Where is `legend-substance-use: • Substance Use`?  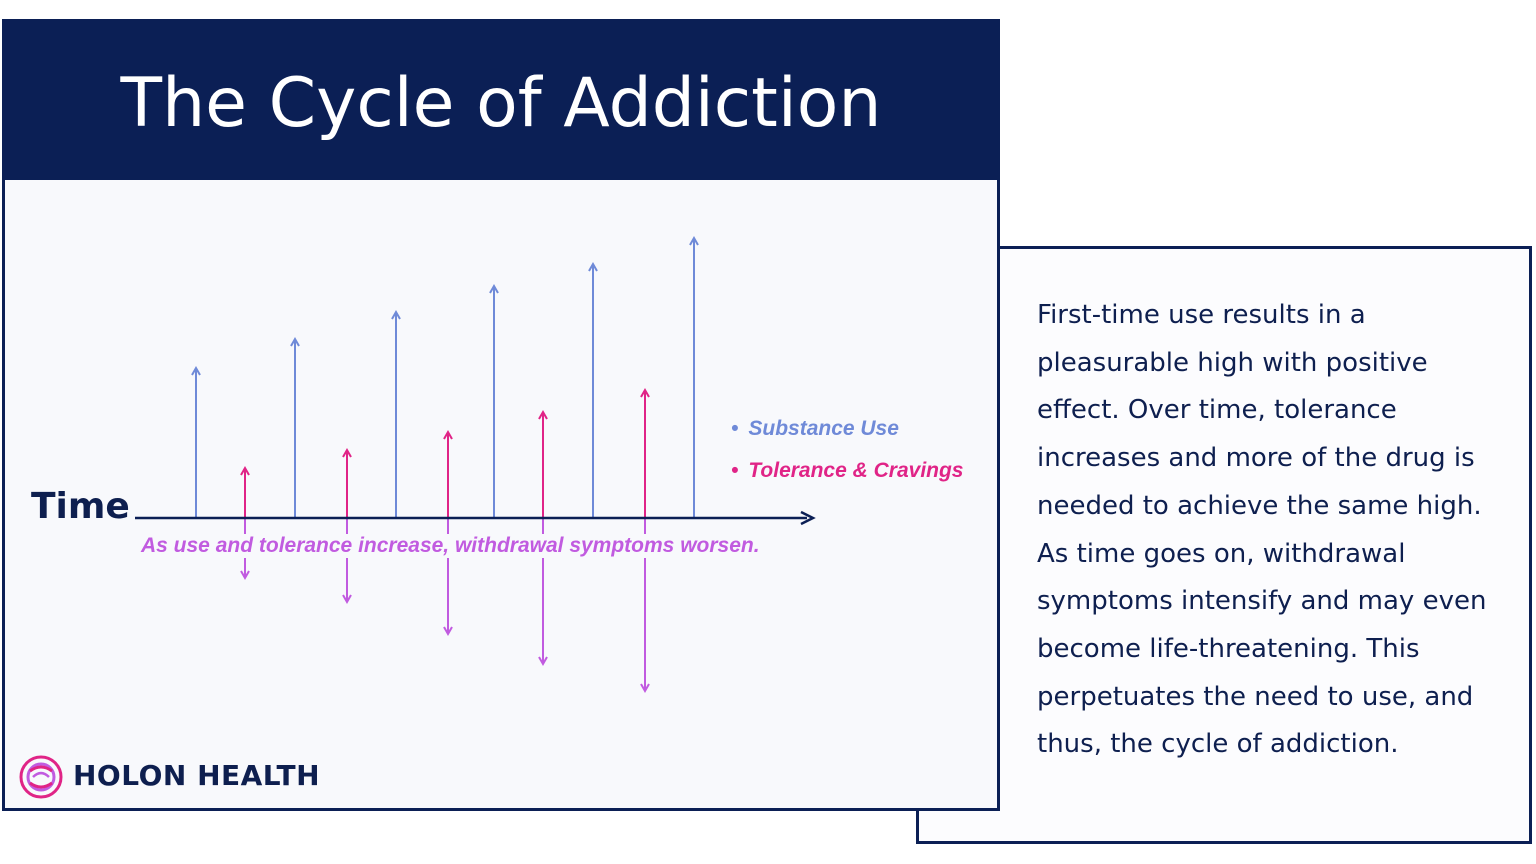
legend-substance-use: • Substance Use is located at coordinates (815, 429).